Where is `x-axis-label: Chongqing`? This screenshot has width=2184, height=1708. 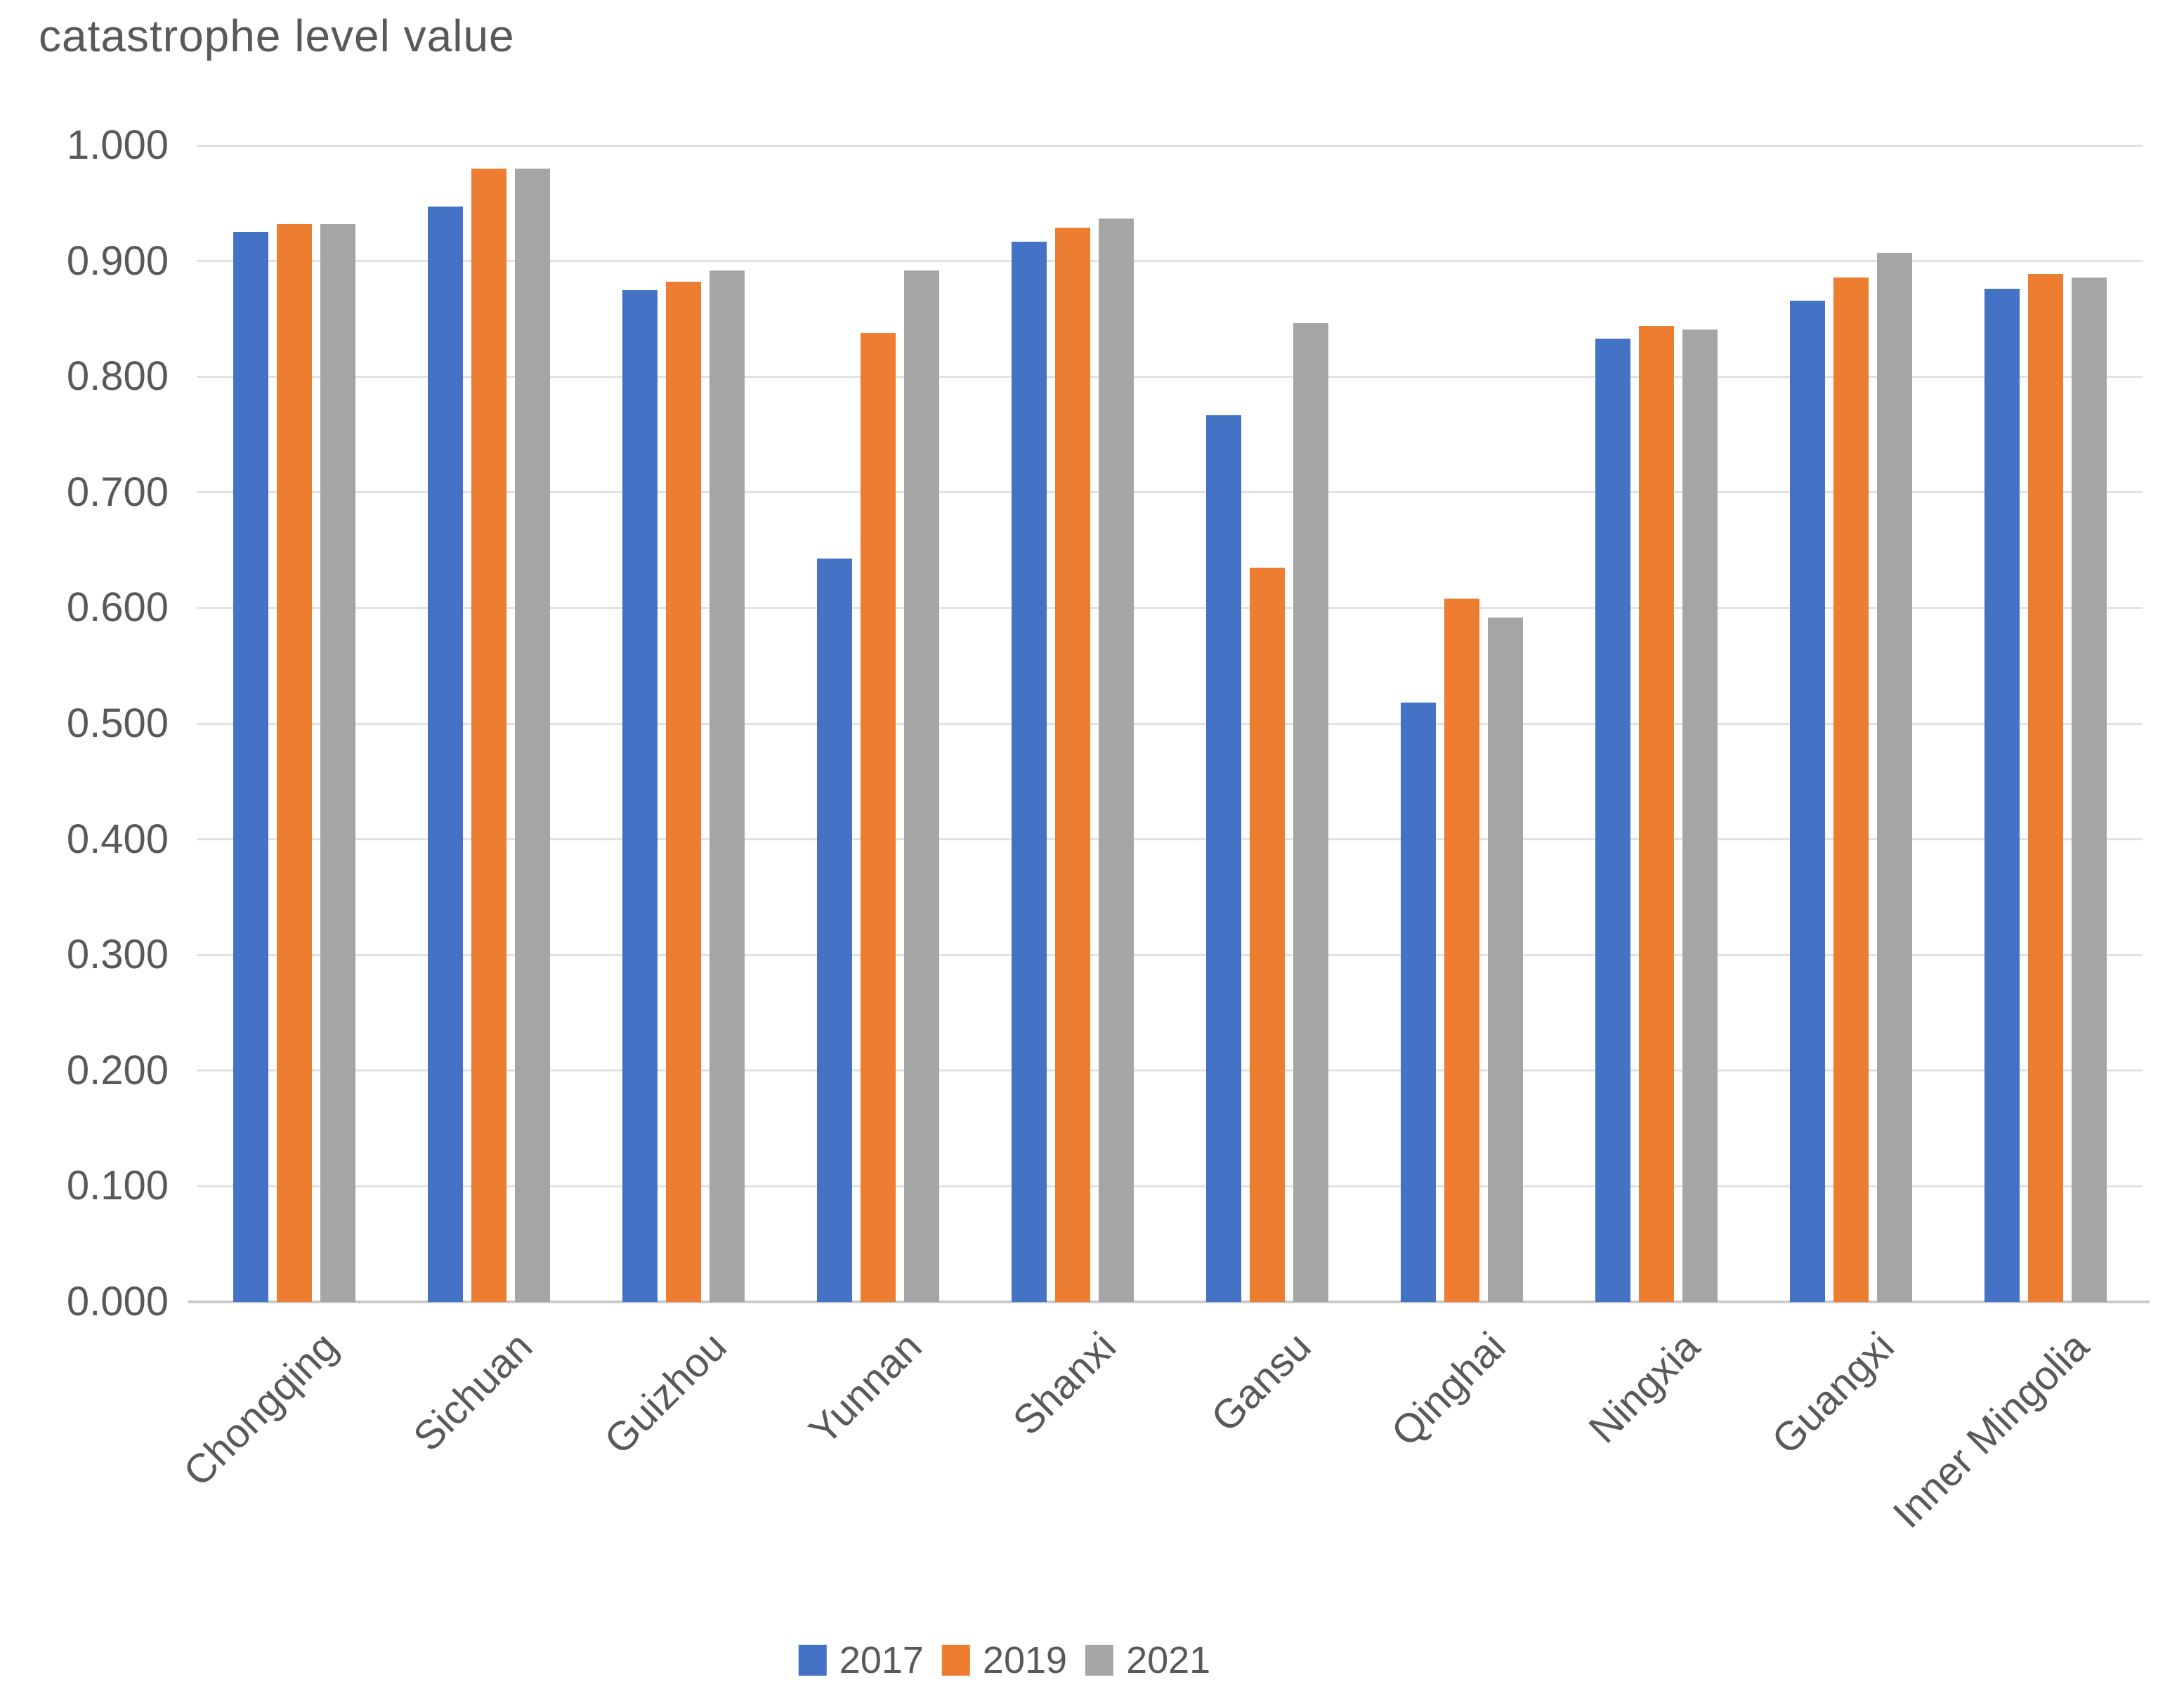 x-axis-label: Chongqing is located at coordinates (260, 1409).